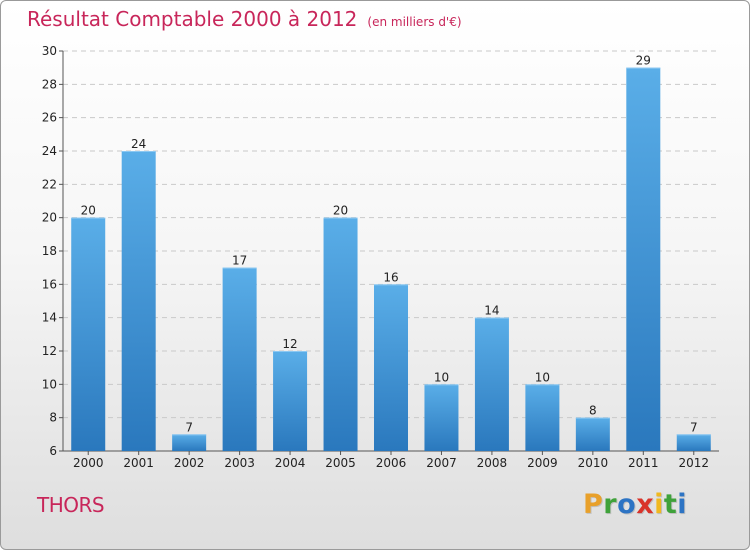 The height and width of the screenshot is (550, 750). I want to click on title-text: Résultat Comptable 2000 à 2012, so click(192, 19).